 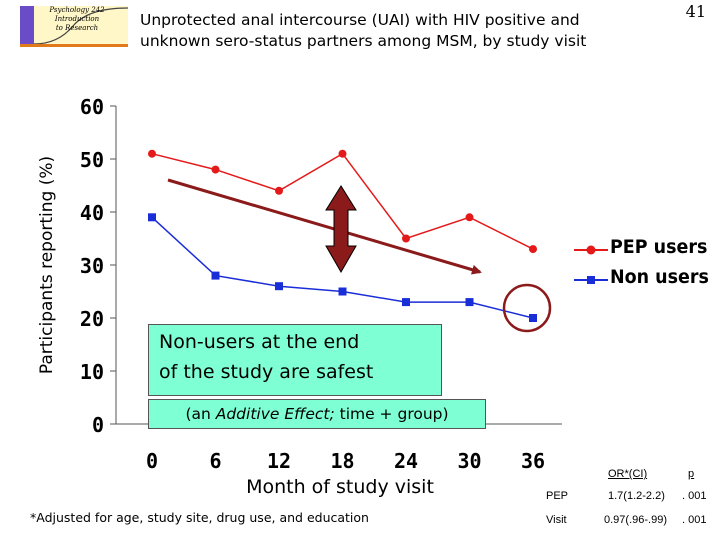 I want to click on x-axis-label: Month of study visit, so click(x=340, y=487).